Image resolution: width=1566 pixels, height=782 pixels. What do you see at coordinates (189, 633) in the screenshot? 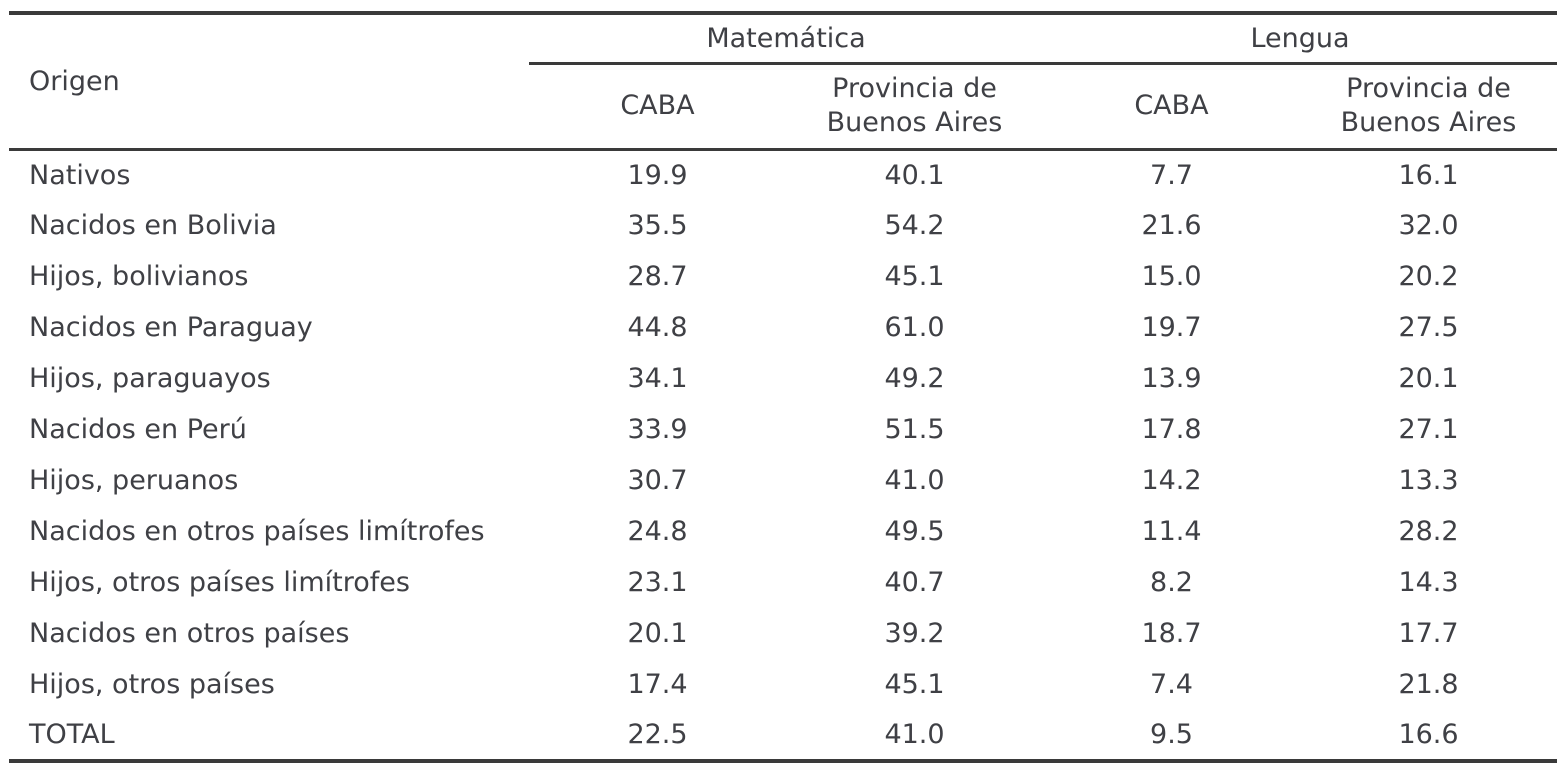
I see `row-label: Nacidos en otros países` at bounding box center [189, 633].